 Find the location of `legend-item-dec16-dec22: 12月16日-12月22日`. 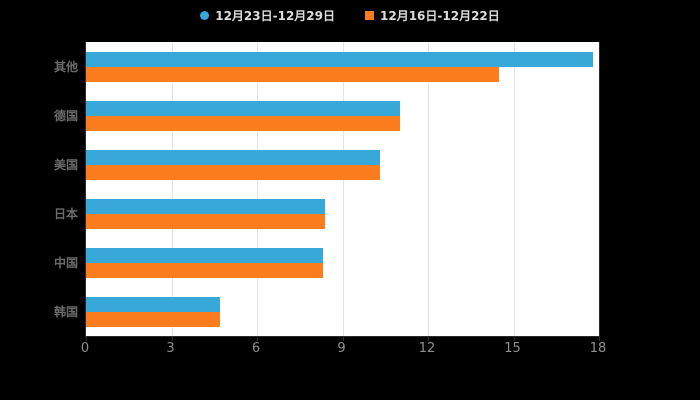

legend-item-dec16-dec22: 12月16日-12月22日 is located at coordinates (432, 15).